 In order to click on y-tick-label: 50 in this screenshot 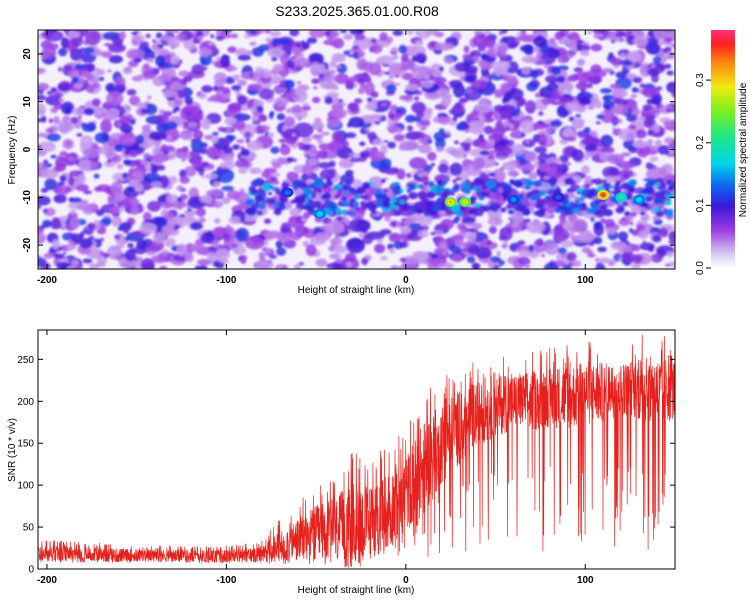, I will do `click(29, 528)`.